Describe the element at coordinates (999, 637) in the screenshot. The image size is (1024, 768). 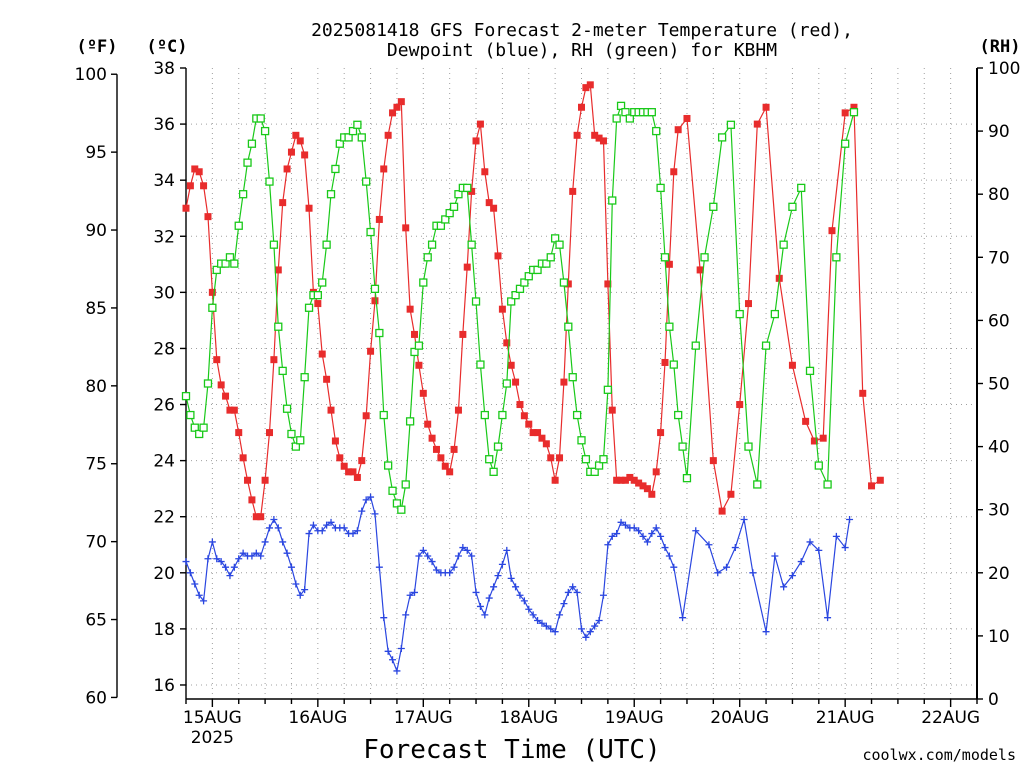
I see `rh-tick-label: 10` at that location.